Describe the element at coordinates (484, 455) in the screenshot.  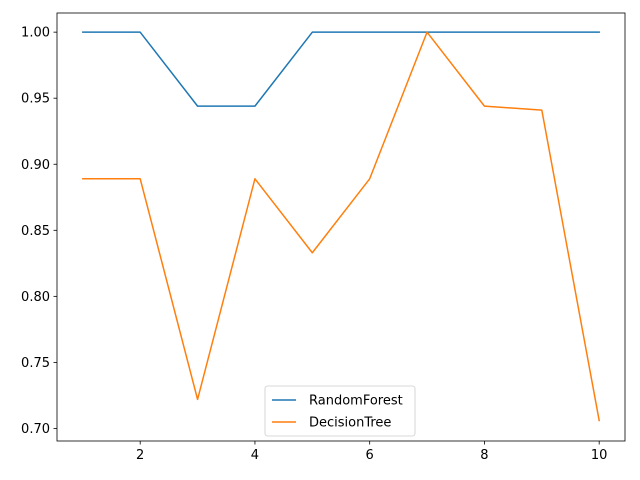
I see `x-tick-label: 8` at that location.